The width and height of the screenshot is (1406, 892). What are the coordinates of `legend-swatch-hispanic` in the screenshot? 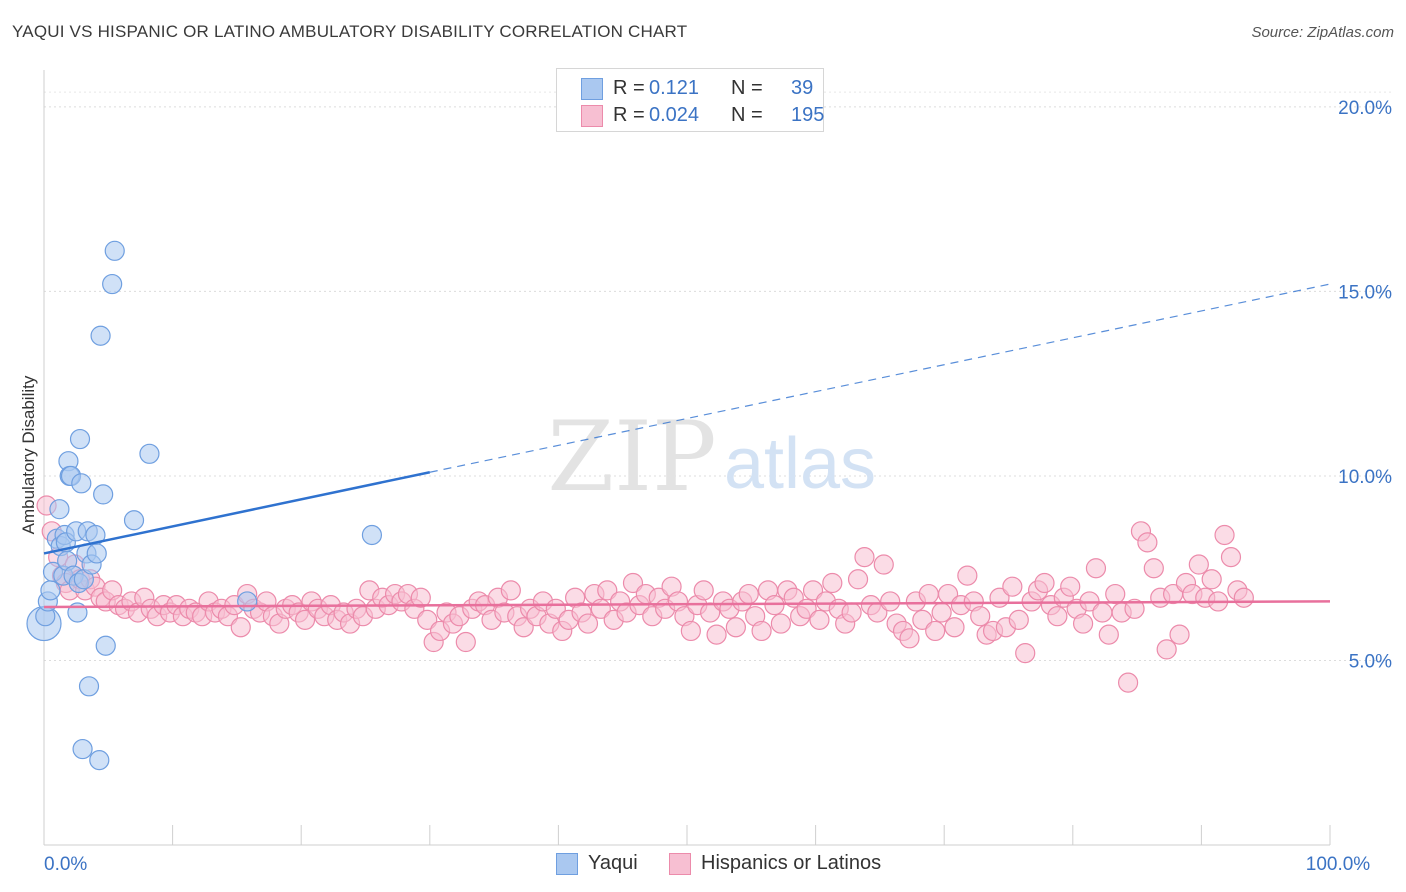 It's located at (592, 116).